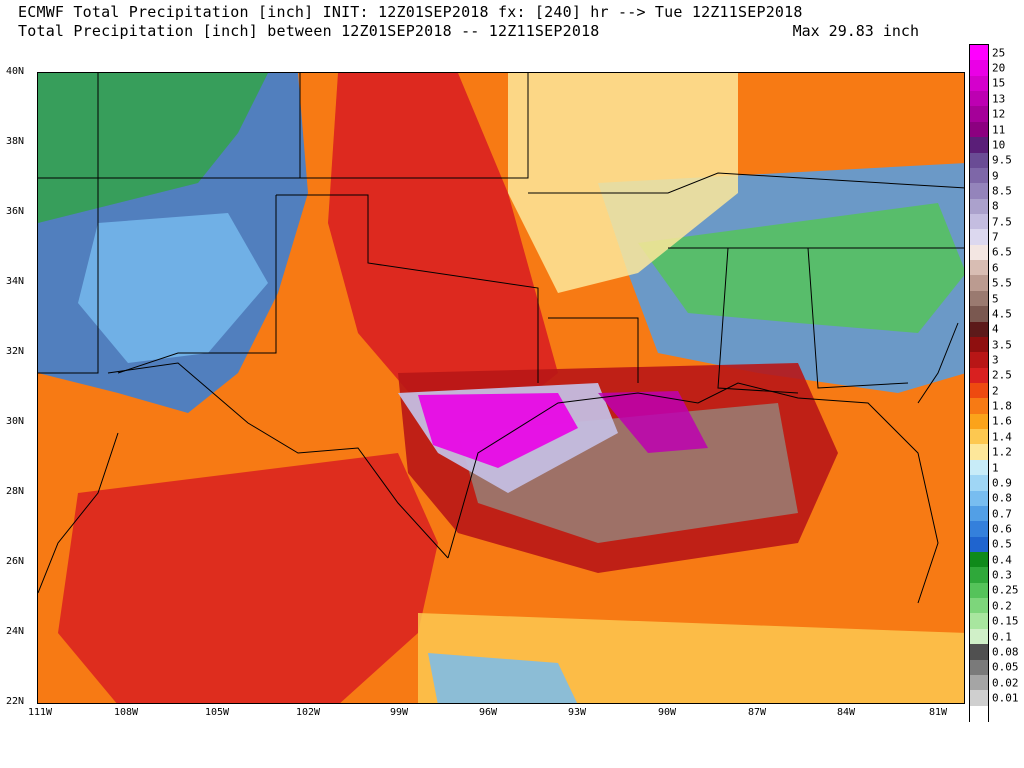 This screenshot has height=768, width=1024. What do you see at coordinates (1002, 498) in the screenshot?
I see `legend-label: 0.8` at bounding box center [1002, 498].